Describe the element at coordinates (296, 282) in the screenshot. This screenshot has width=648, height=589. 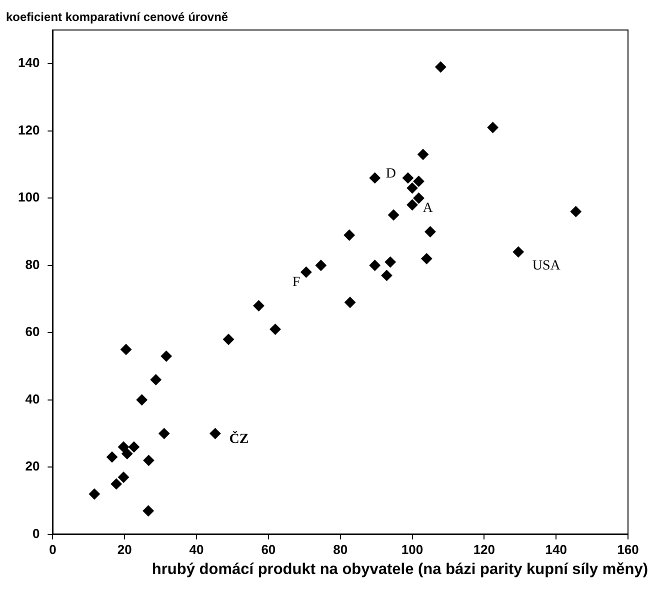
I see `annotation: F` at that location.